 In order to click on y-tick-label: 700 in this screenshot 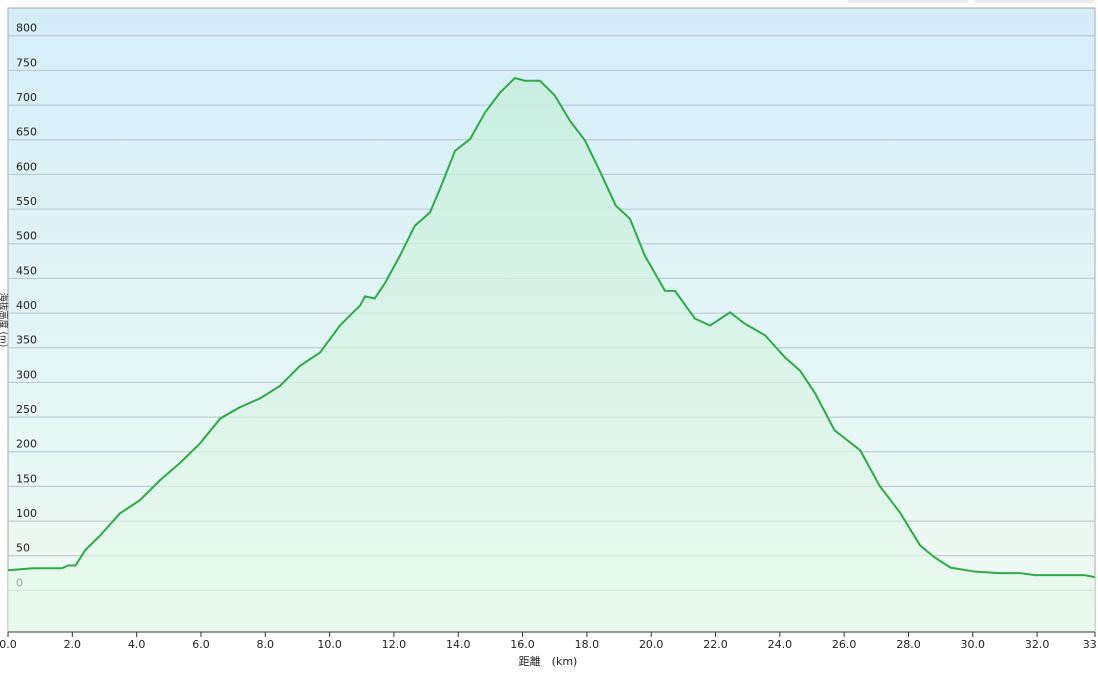, I will do `click(26, 97)`.